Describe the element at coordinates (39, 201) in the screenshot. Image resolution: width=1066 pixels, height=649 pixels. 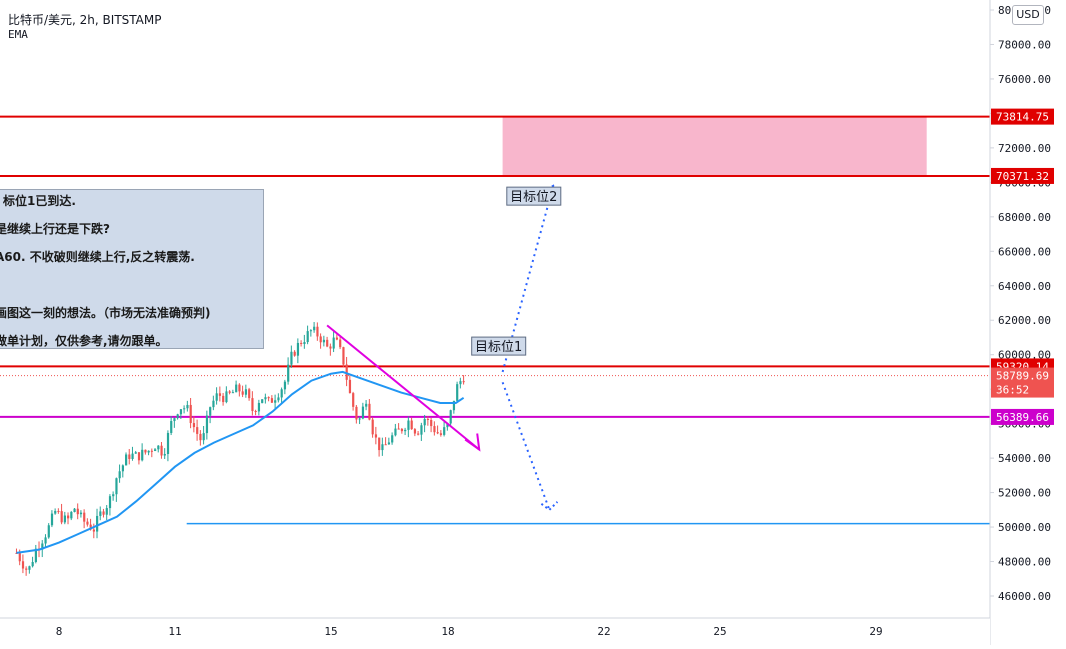
I see `note-line: 标位1已到达.` at that location.